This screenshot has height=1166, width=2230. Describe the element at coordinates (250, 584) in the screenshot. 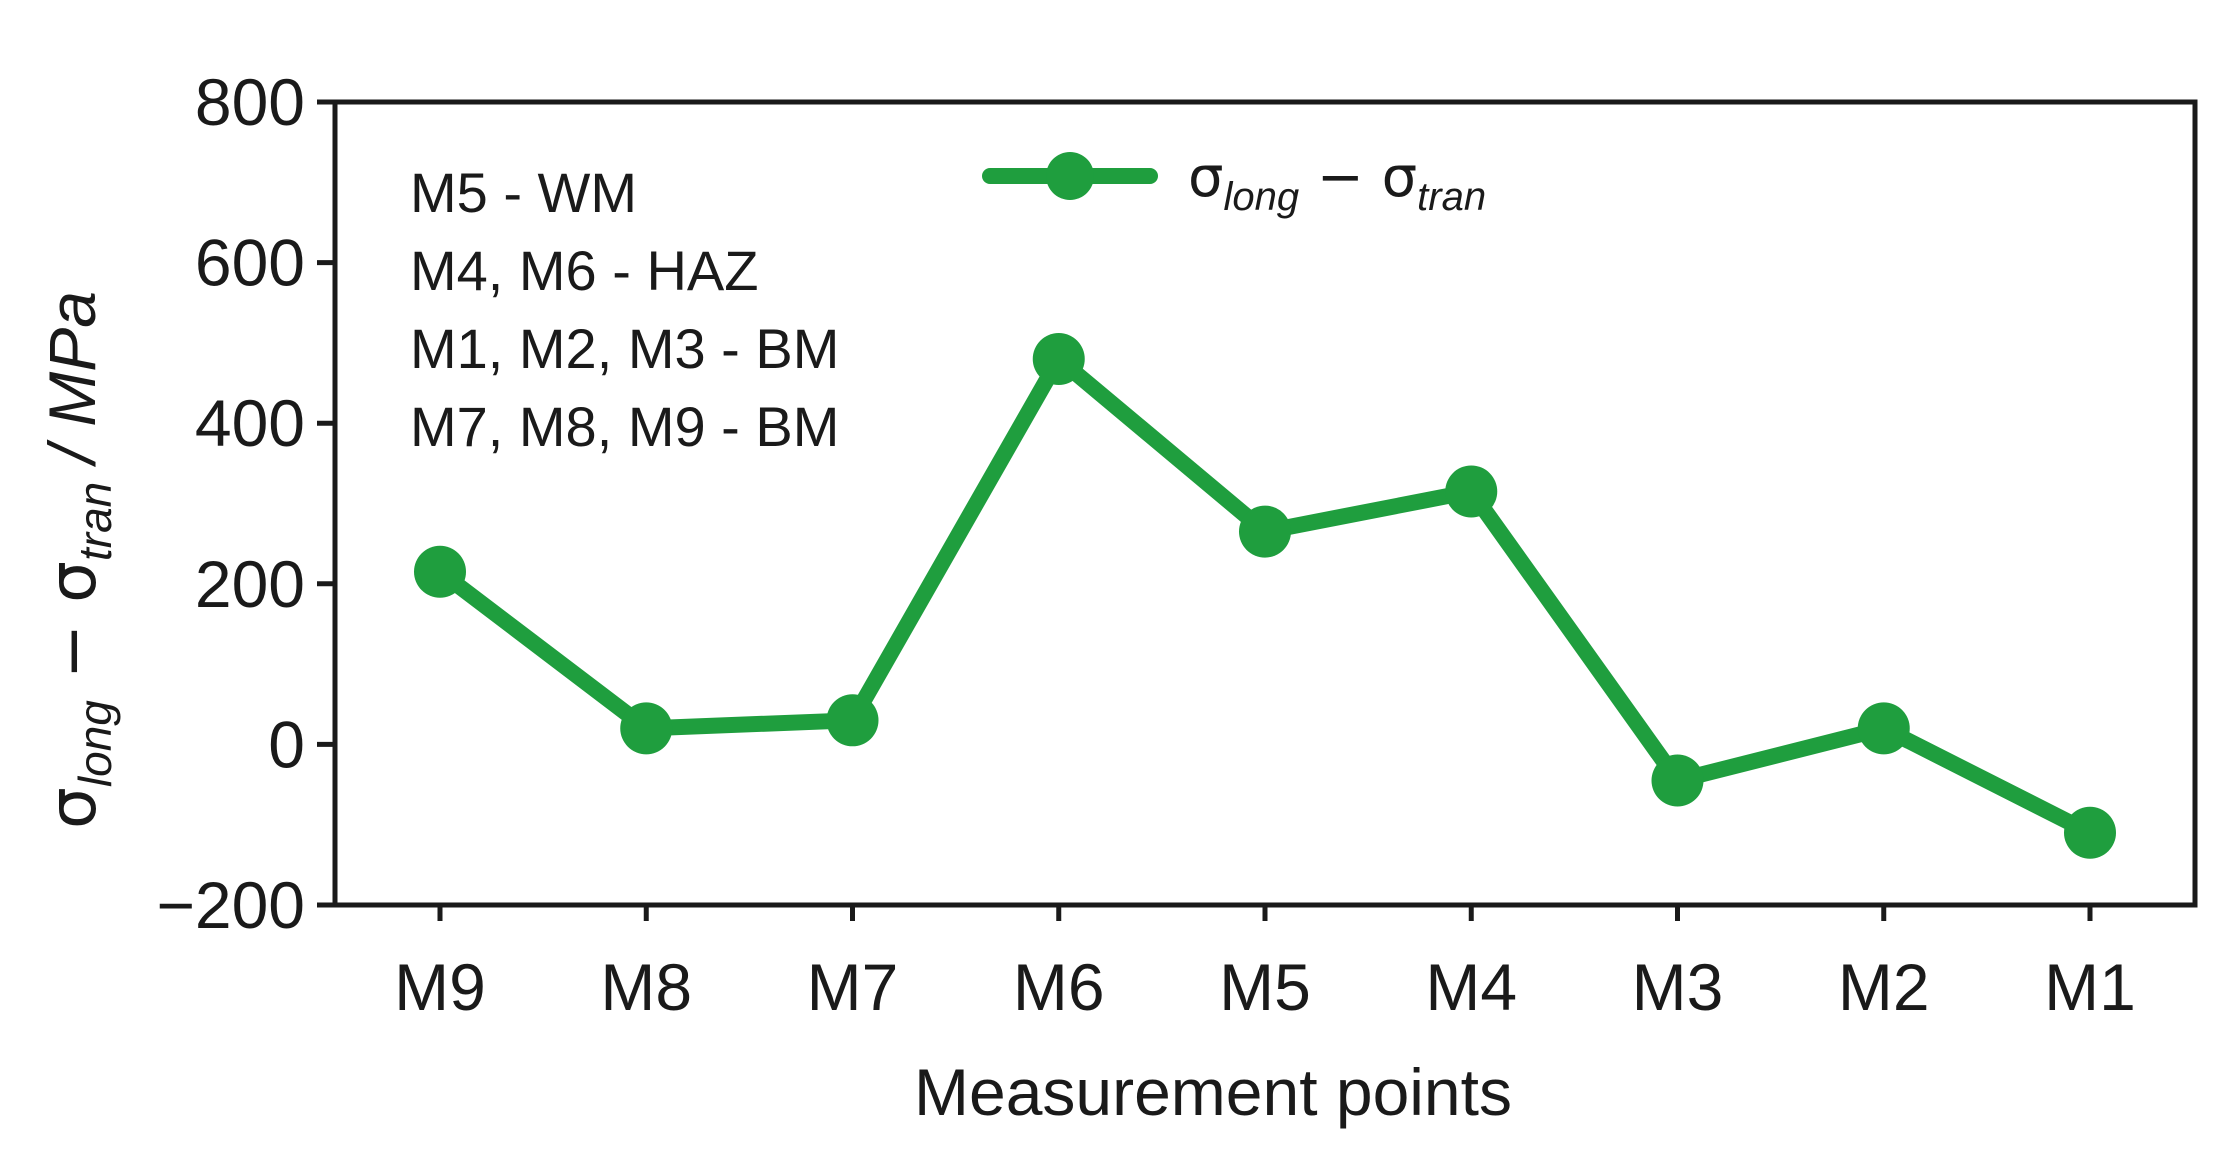

I see `y-tick-label: 200` at that location.